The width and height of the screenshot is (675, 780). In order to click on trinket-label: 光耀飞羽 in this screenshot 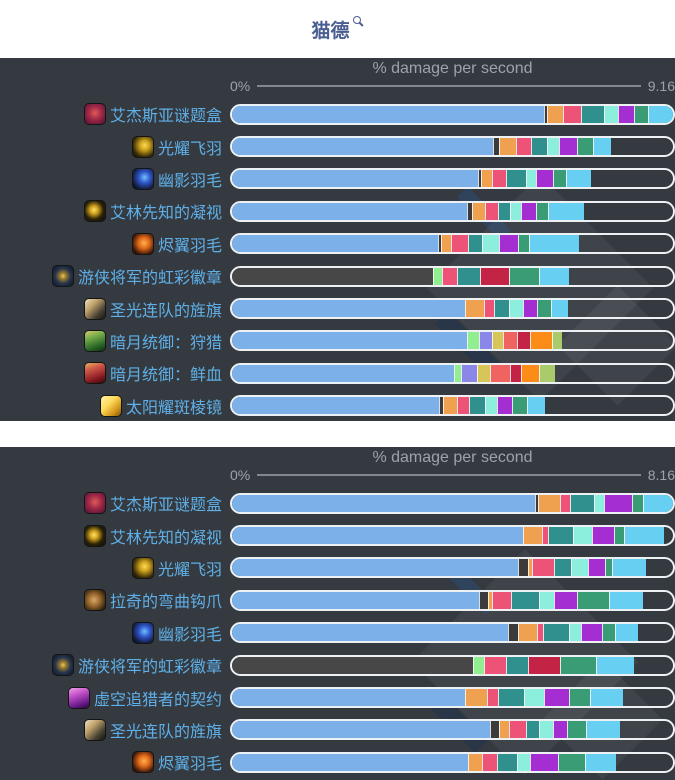, I will do `click(189, 570)`.